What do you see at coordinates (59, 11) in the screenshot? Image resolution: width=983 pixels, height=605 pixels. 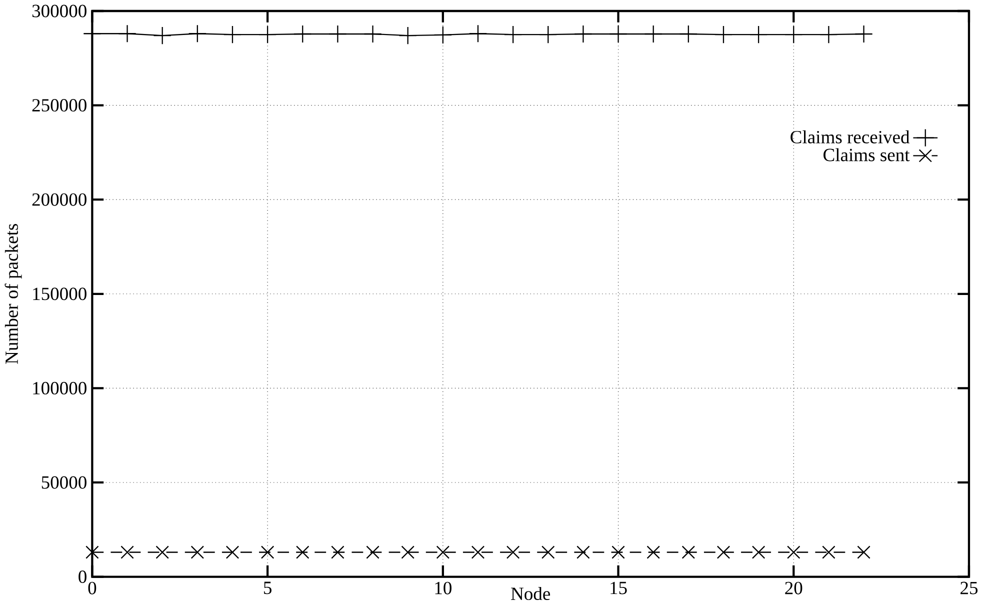 I see `y-tick-label: 300000` at bounding box center [59, 11].